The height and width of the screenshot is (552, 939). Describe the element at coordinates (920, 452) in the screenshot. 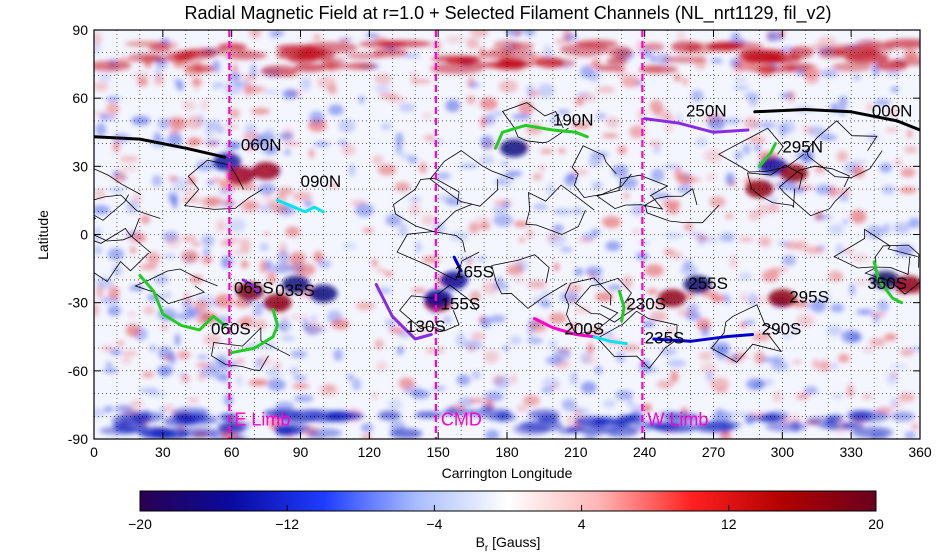

I see `x-tick-label: 360` at that location.